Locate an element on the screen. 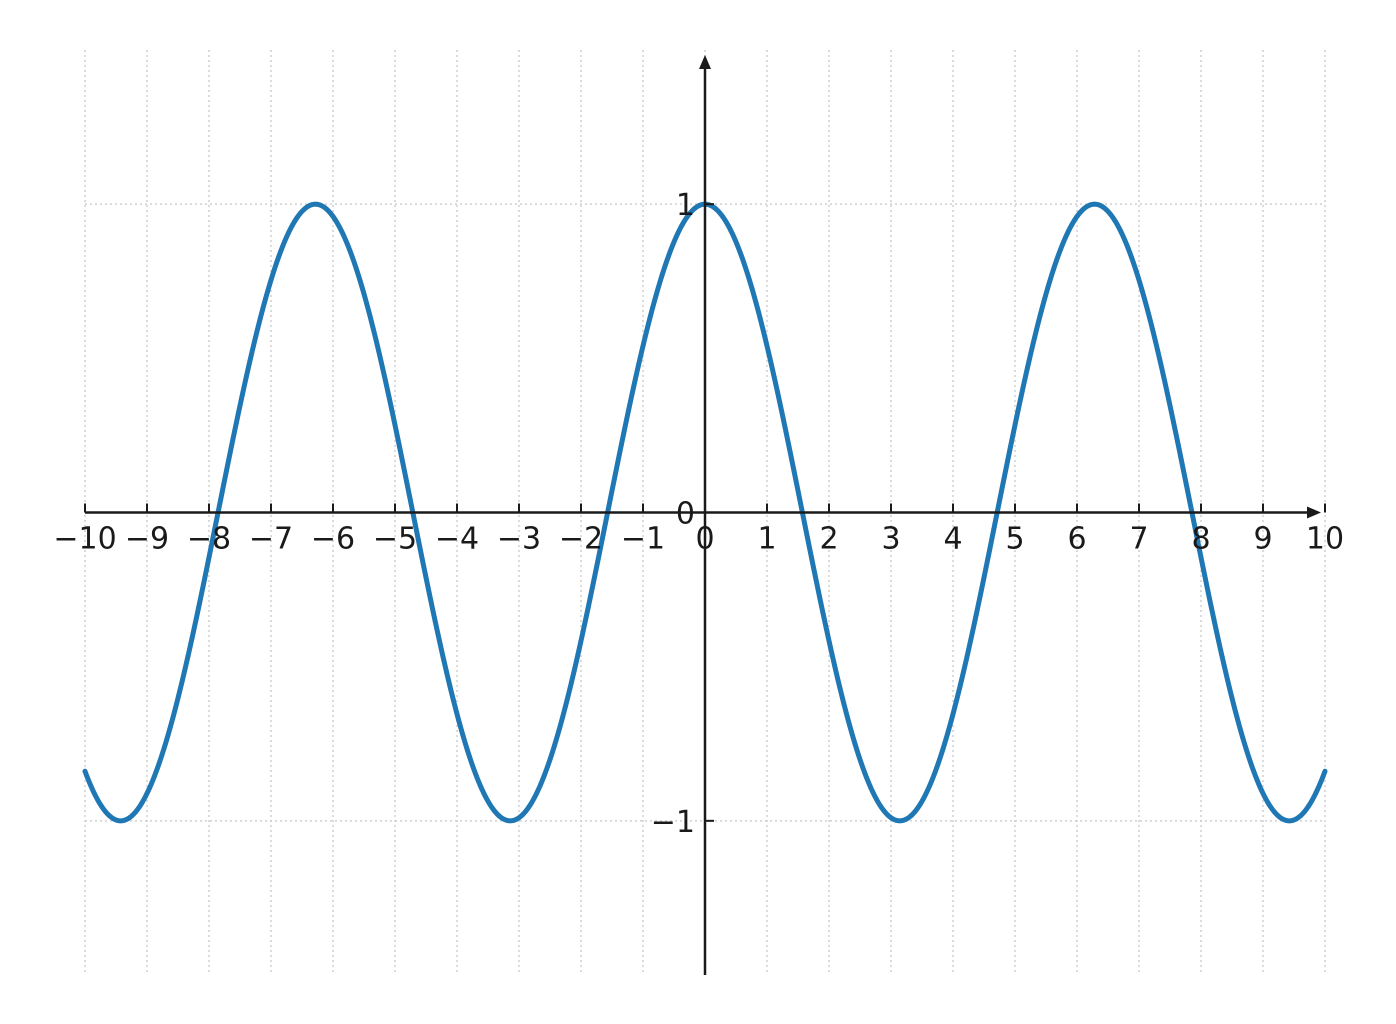 The image size is (1396, 1024). x-tick-label: −1 is located at coordinates (643, 539).